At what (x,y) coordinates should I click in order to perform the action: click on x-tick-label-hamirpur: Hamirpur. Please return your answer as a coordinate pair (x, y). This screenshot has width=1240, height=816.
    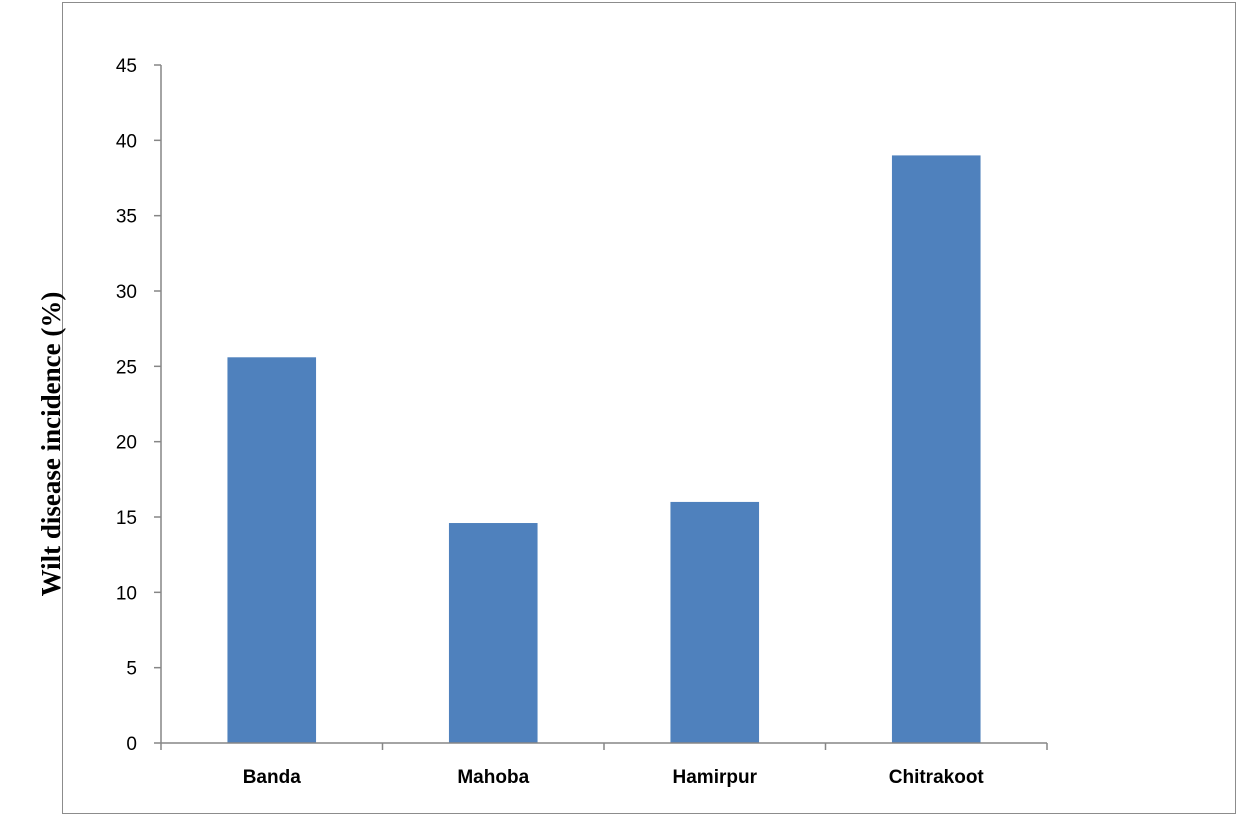
    Looking at the image, I should click on (715, 777).